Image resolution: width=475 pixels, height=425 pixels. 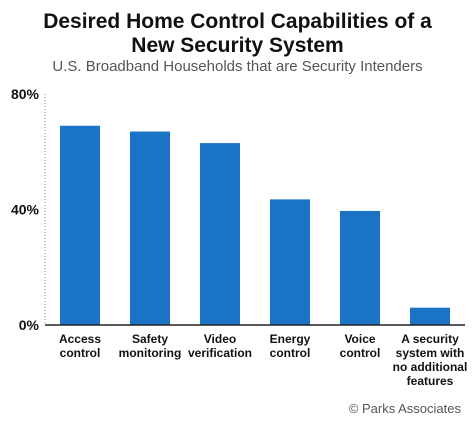 I want to click on chart-title-line2: New Security System, so click(x=237, y=45).